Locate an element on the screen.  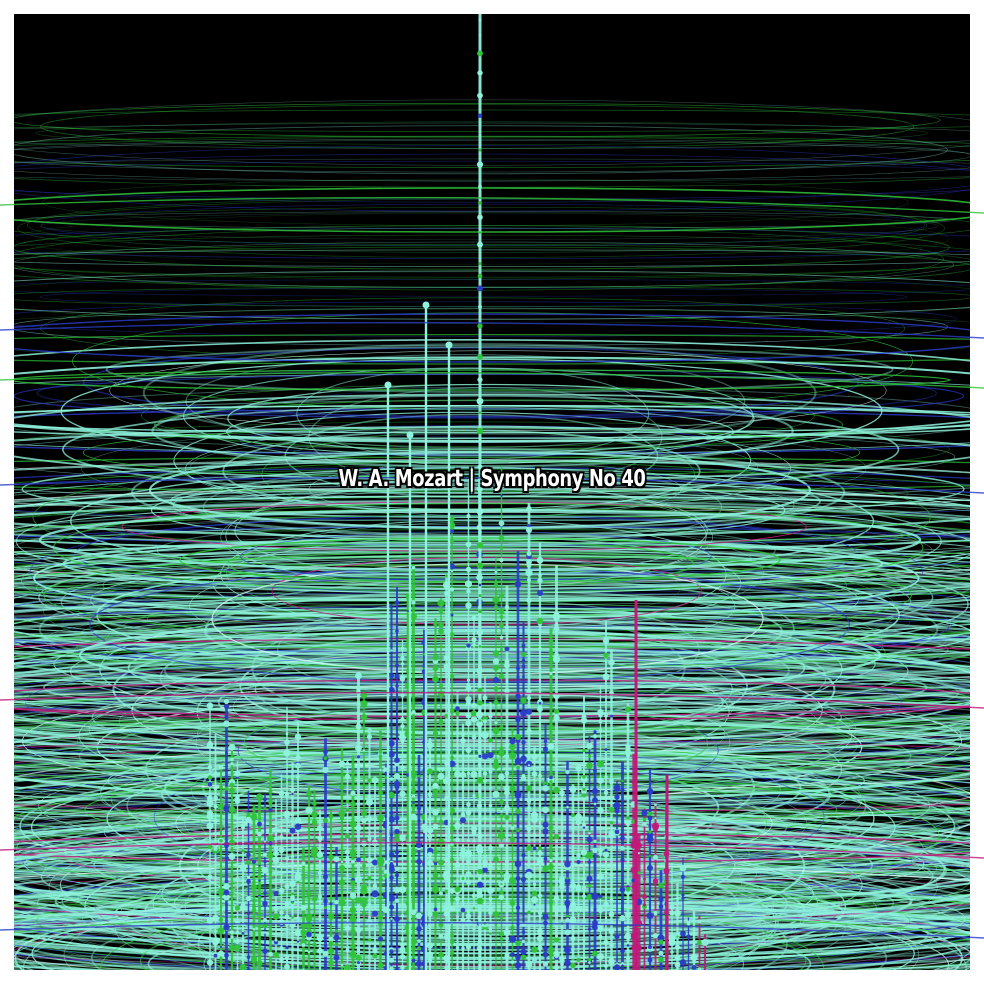
overflow-stroke is located at coordinates (492, 380).